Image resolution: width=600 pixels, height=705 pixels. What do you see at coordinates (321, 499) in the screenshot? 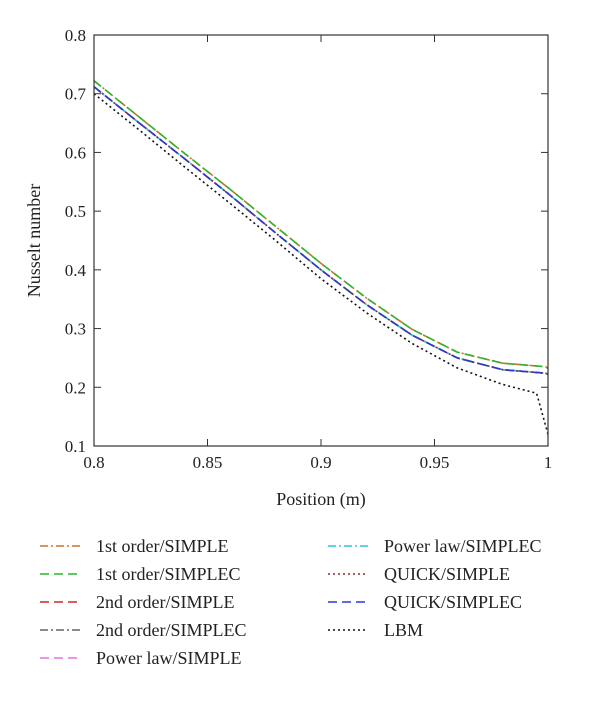
I see `x-axis-label: Position (m)` at bounding box center [321, 499].